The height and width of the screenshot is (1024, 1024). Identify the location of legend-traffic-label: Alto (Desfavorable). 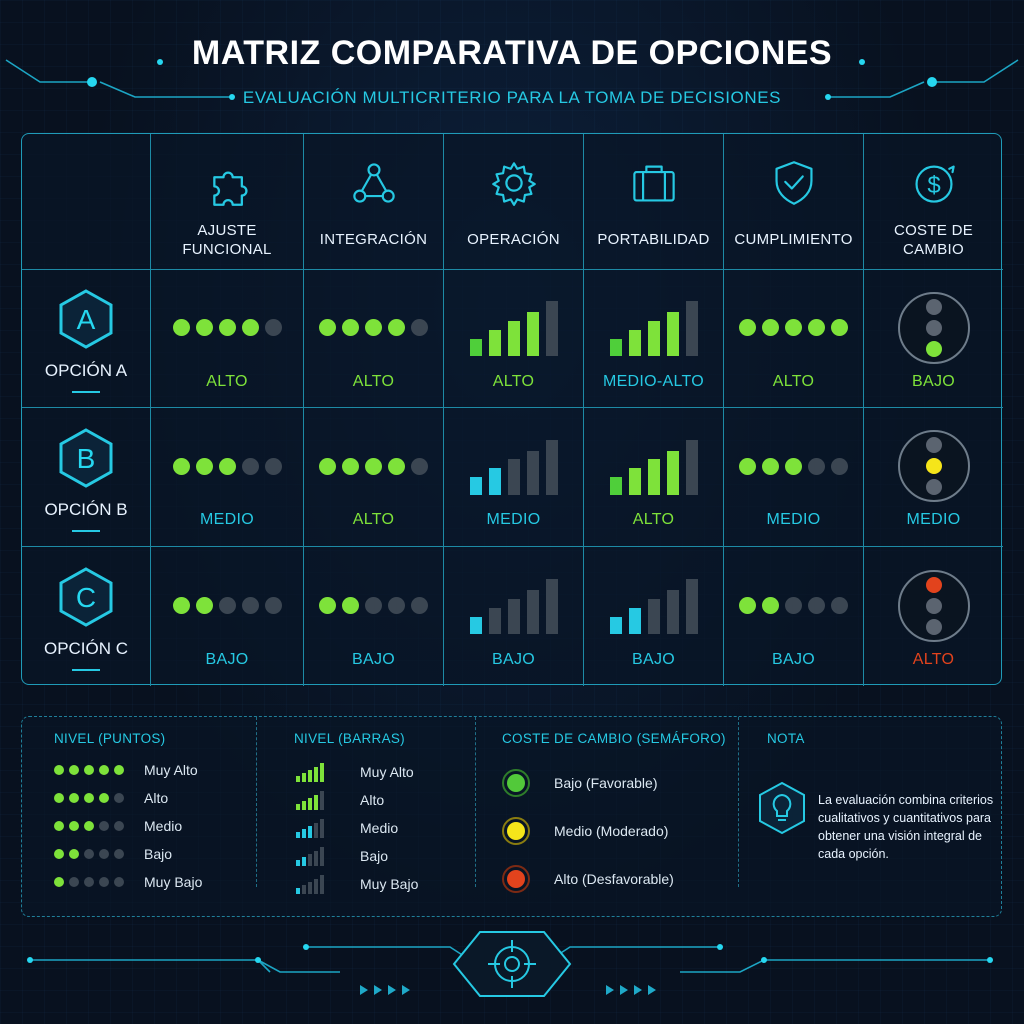
(614, 879).